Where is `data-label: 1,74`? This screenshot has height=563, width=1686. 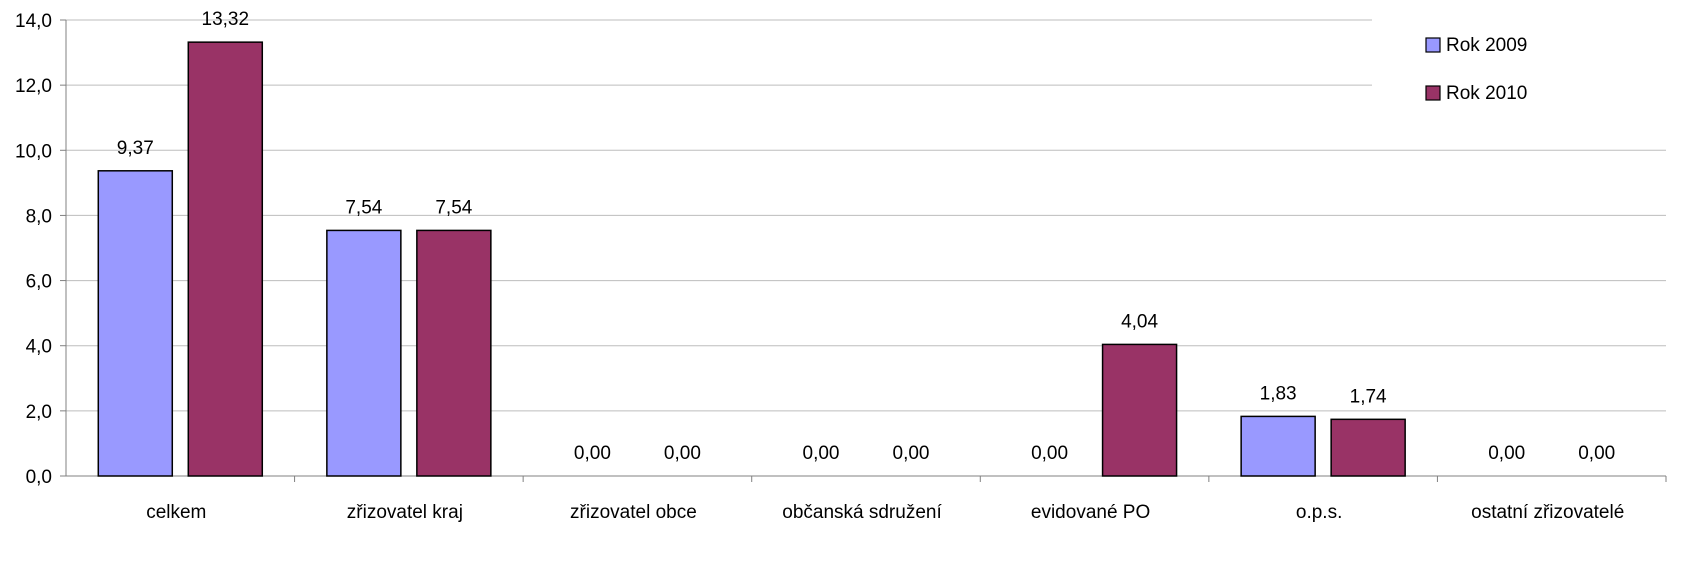
data-label: 1,74 is located at coordinates (1368, 396).